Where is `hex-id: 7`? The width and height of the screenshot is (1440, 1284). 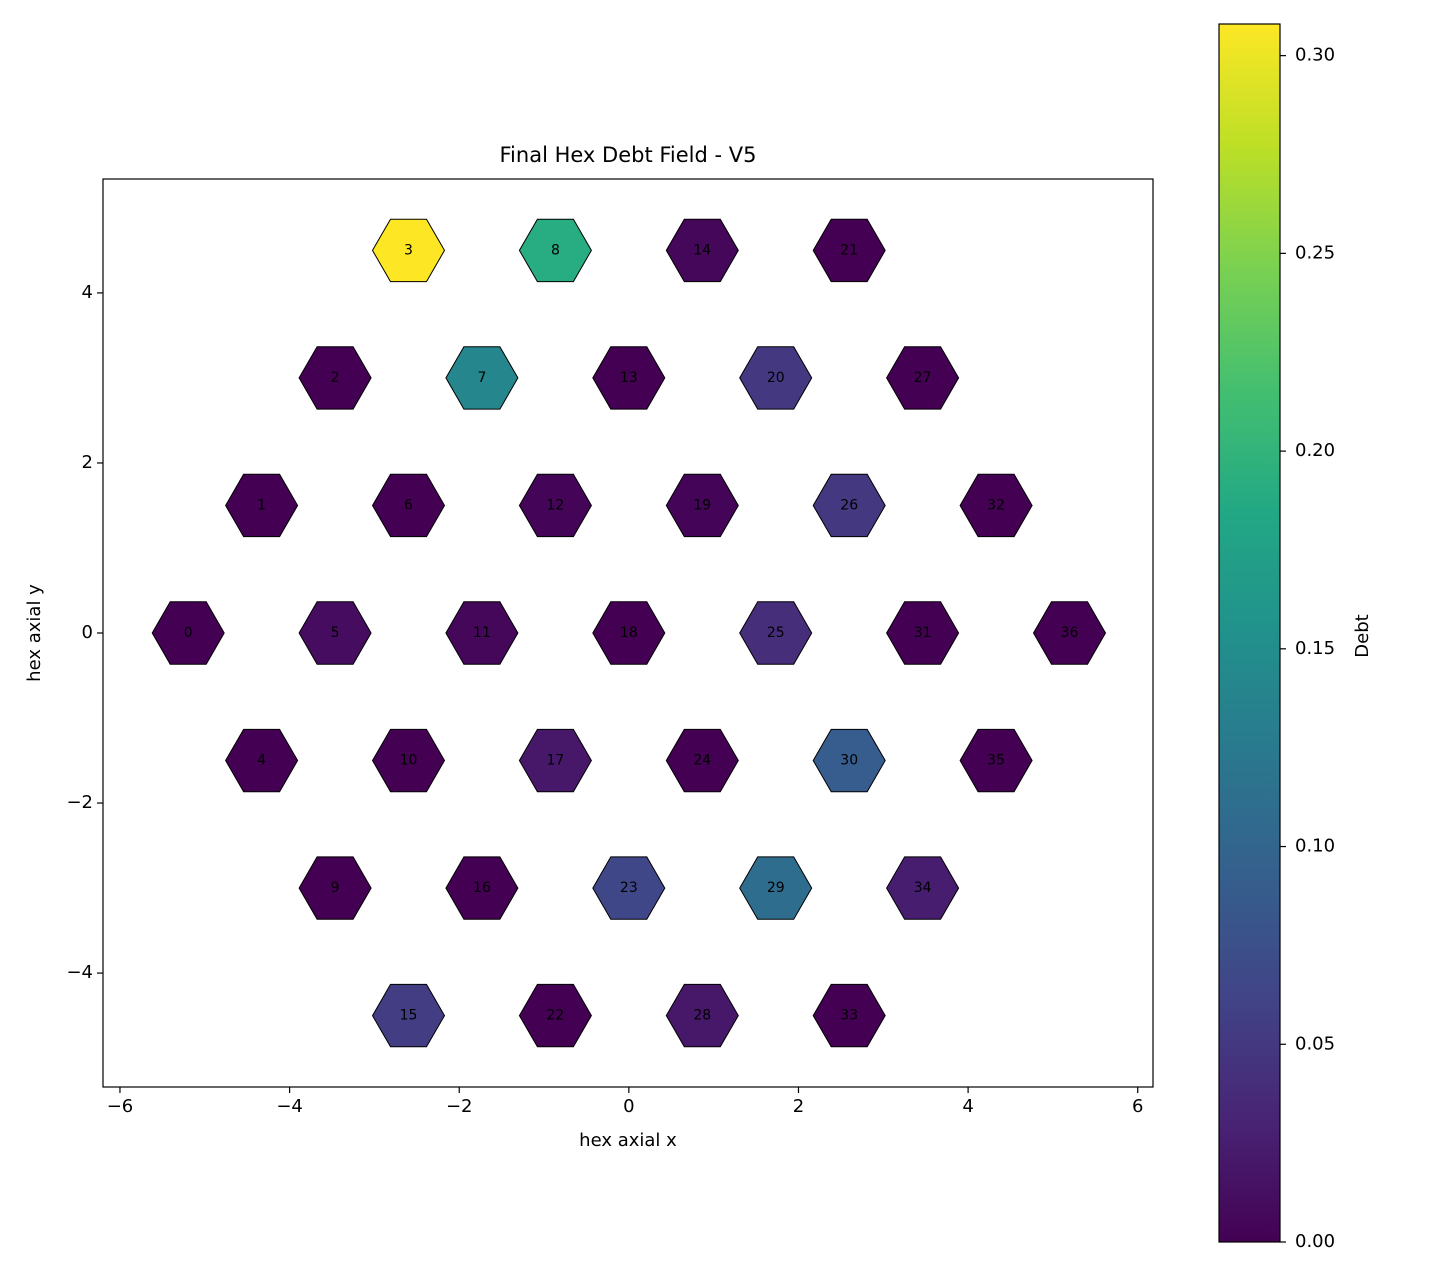
hex-id: 7 is located at coordinates (481, 378).